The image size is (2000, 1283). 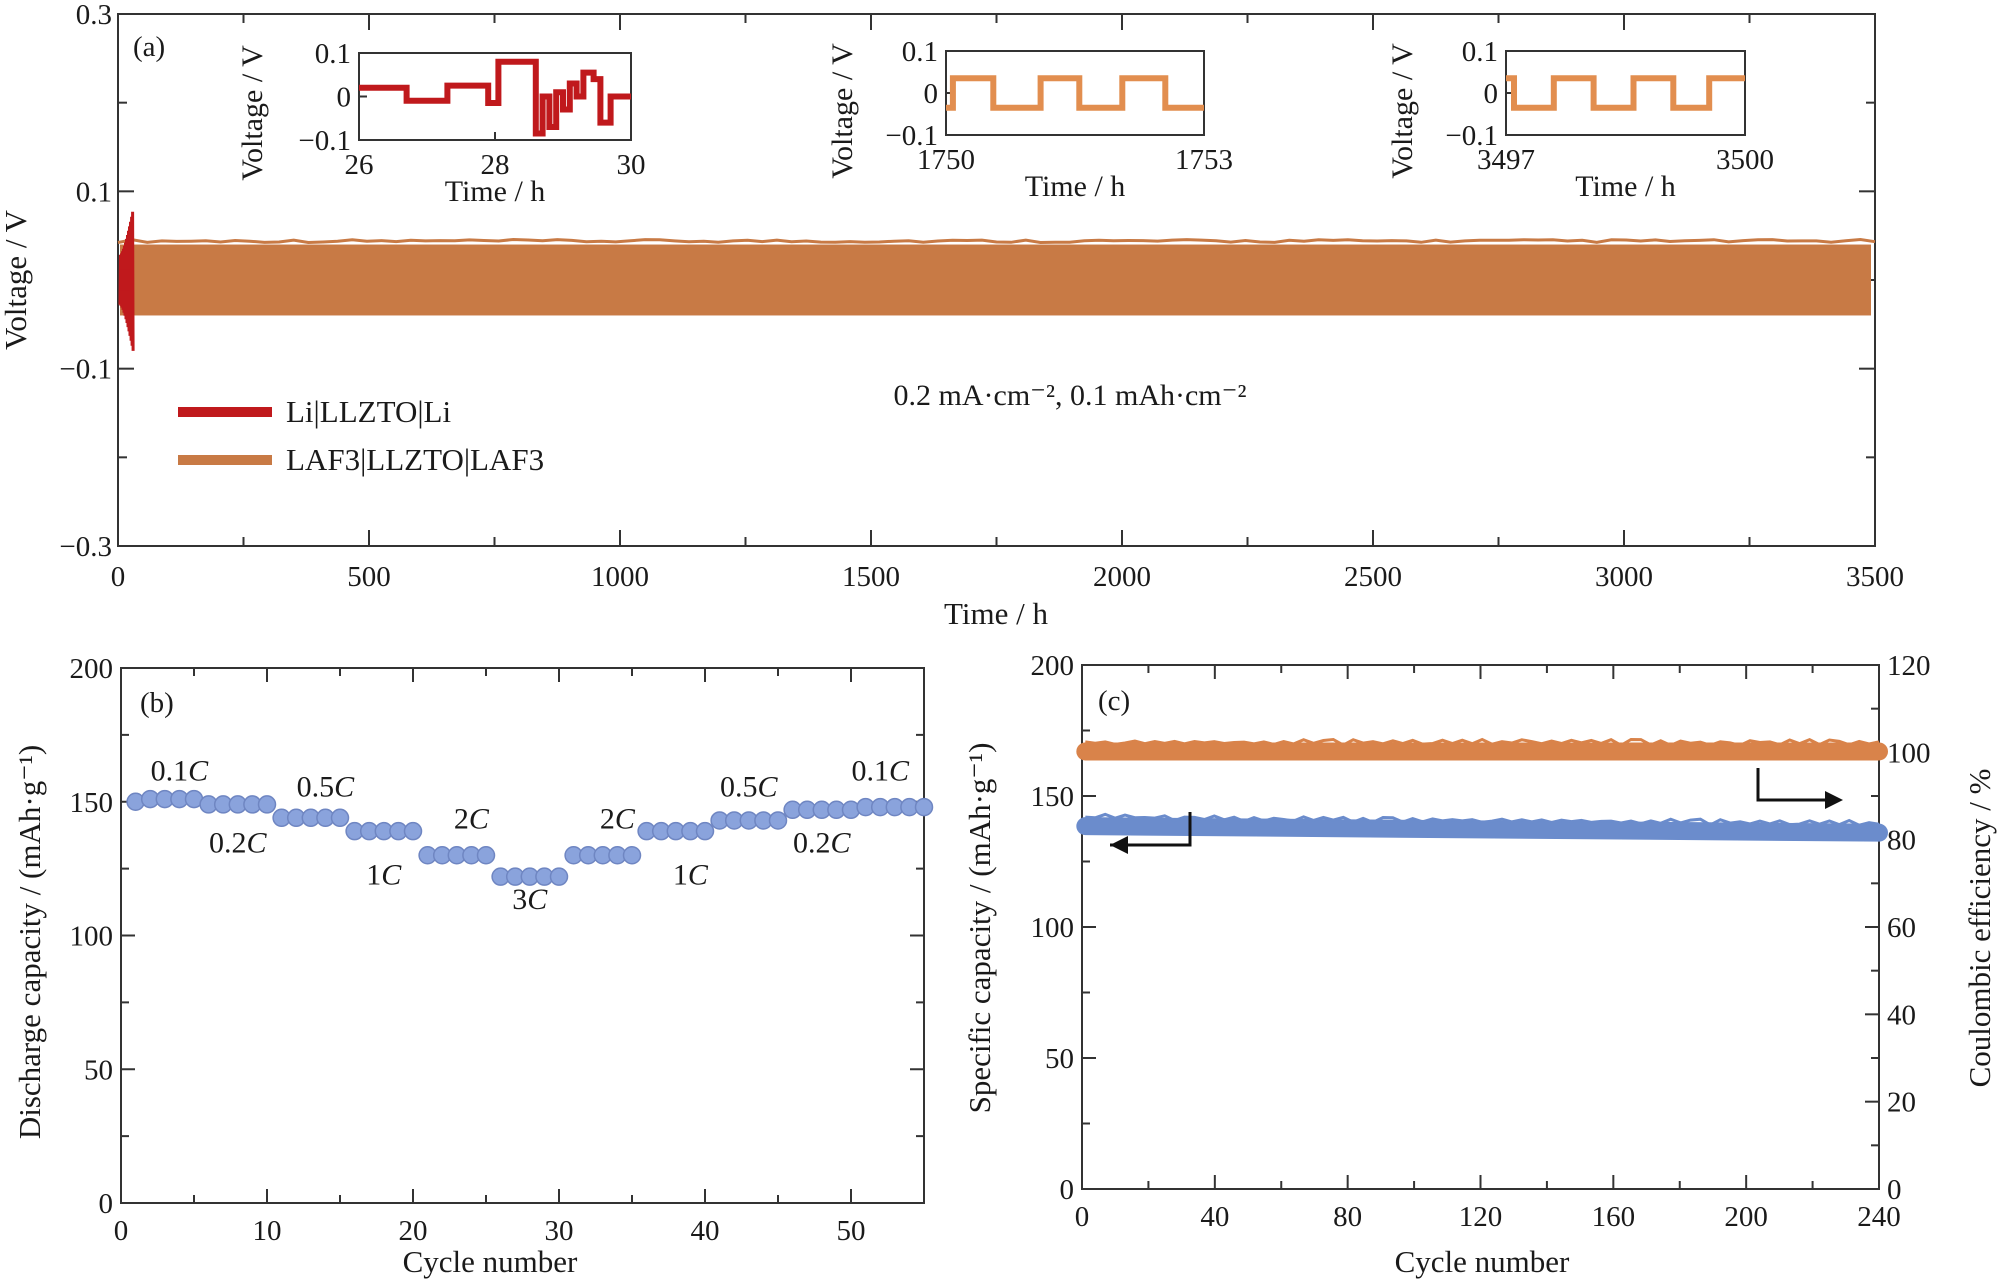 I want to click on inset-1: 0.1 0 −0.126 28 30 Time / h Voltage / V, so click(x=441, y=123).